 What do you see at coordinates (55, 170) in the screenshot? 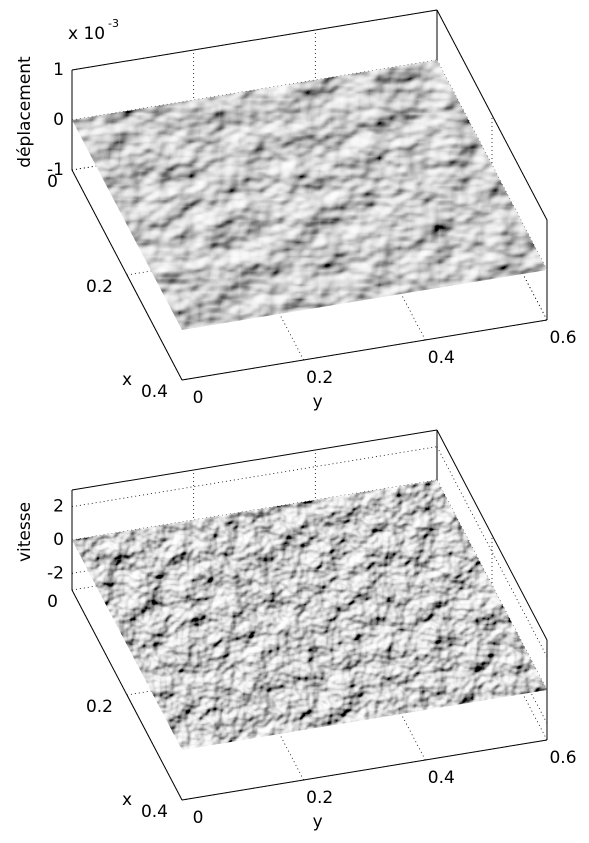
I see `z-tick-label: -1` at bounding box center [55, 170].